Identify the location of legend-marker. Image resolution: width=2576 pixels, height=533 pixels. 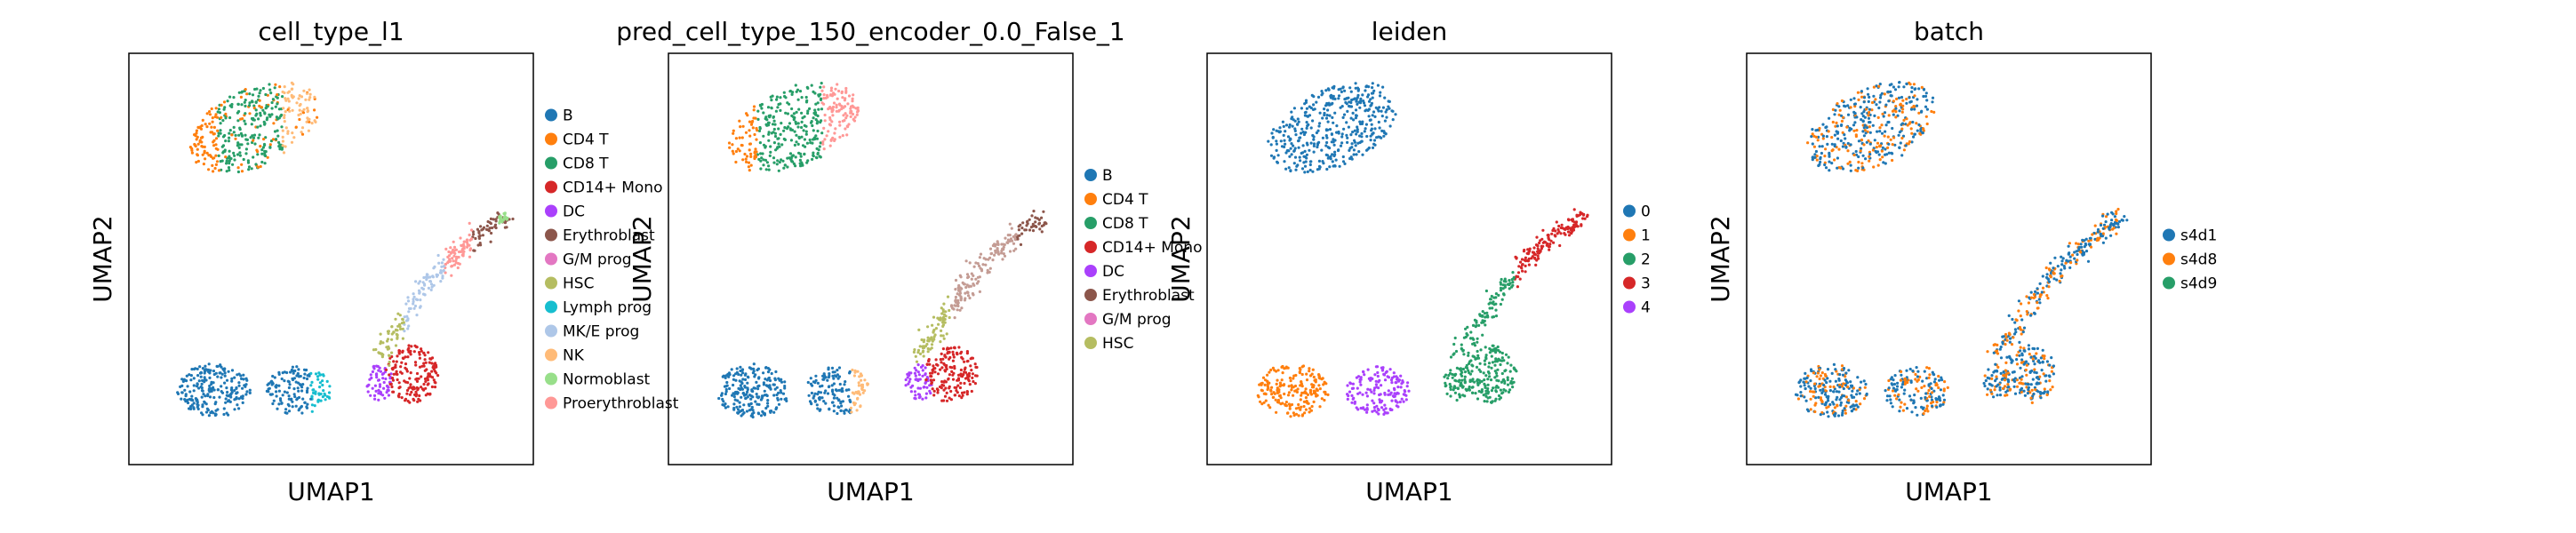
(1090, 199).